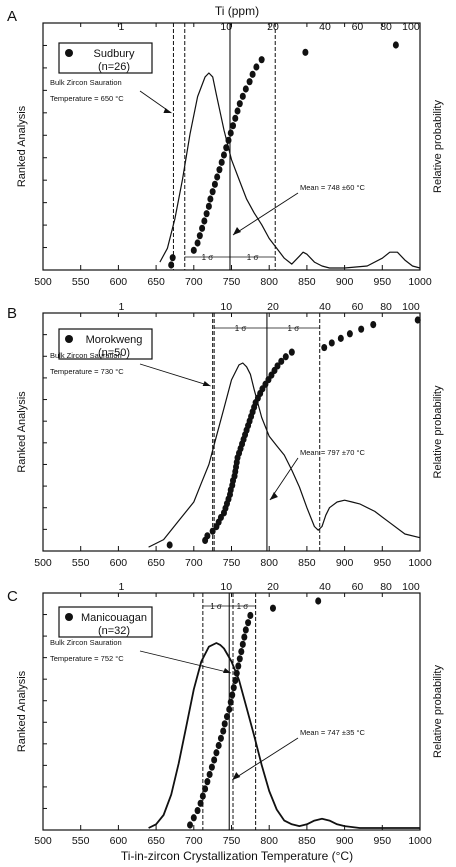 The width and height of the screenshot is (456, 867). I want to click on panel-letter: A, so click(12, 16).